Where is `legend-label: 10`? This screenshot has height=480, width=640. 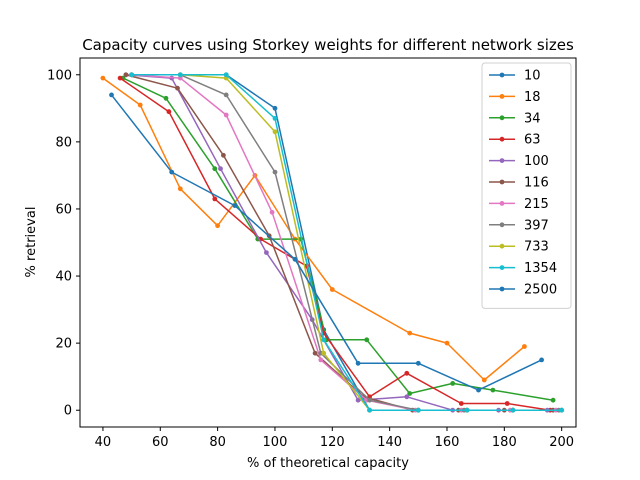 legend-label: 10 is located at coordinates (532, 76).